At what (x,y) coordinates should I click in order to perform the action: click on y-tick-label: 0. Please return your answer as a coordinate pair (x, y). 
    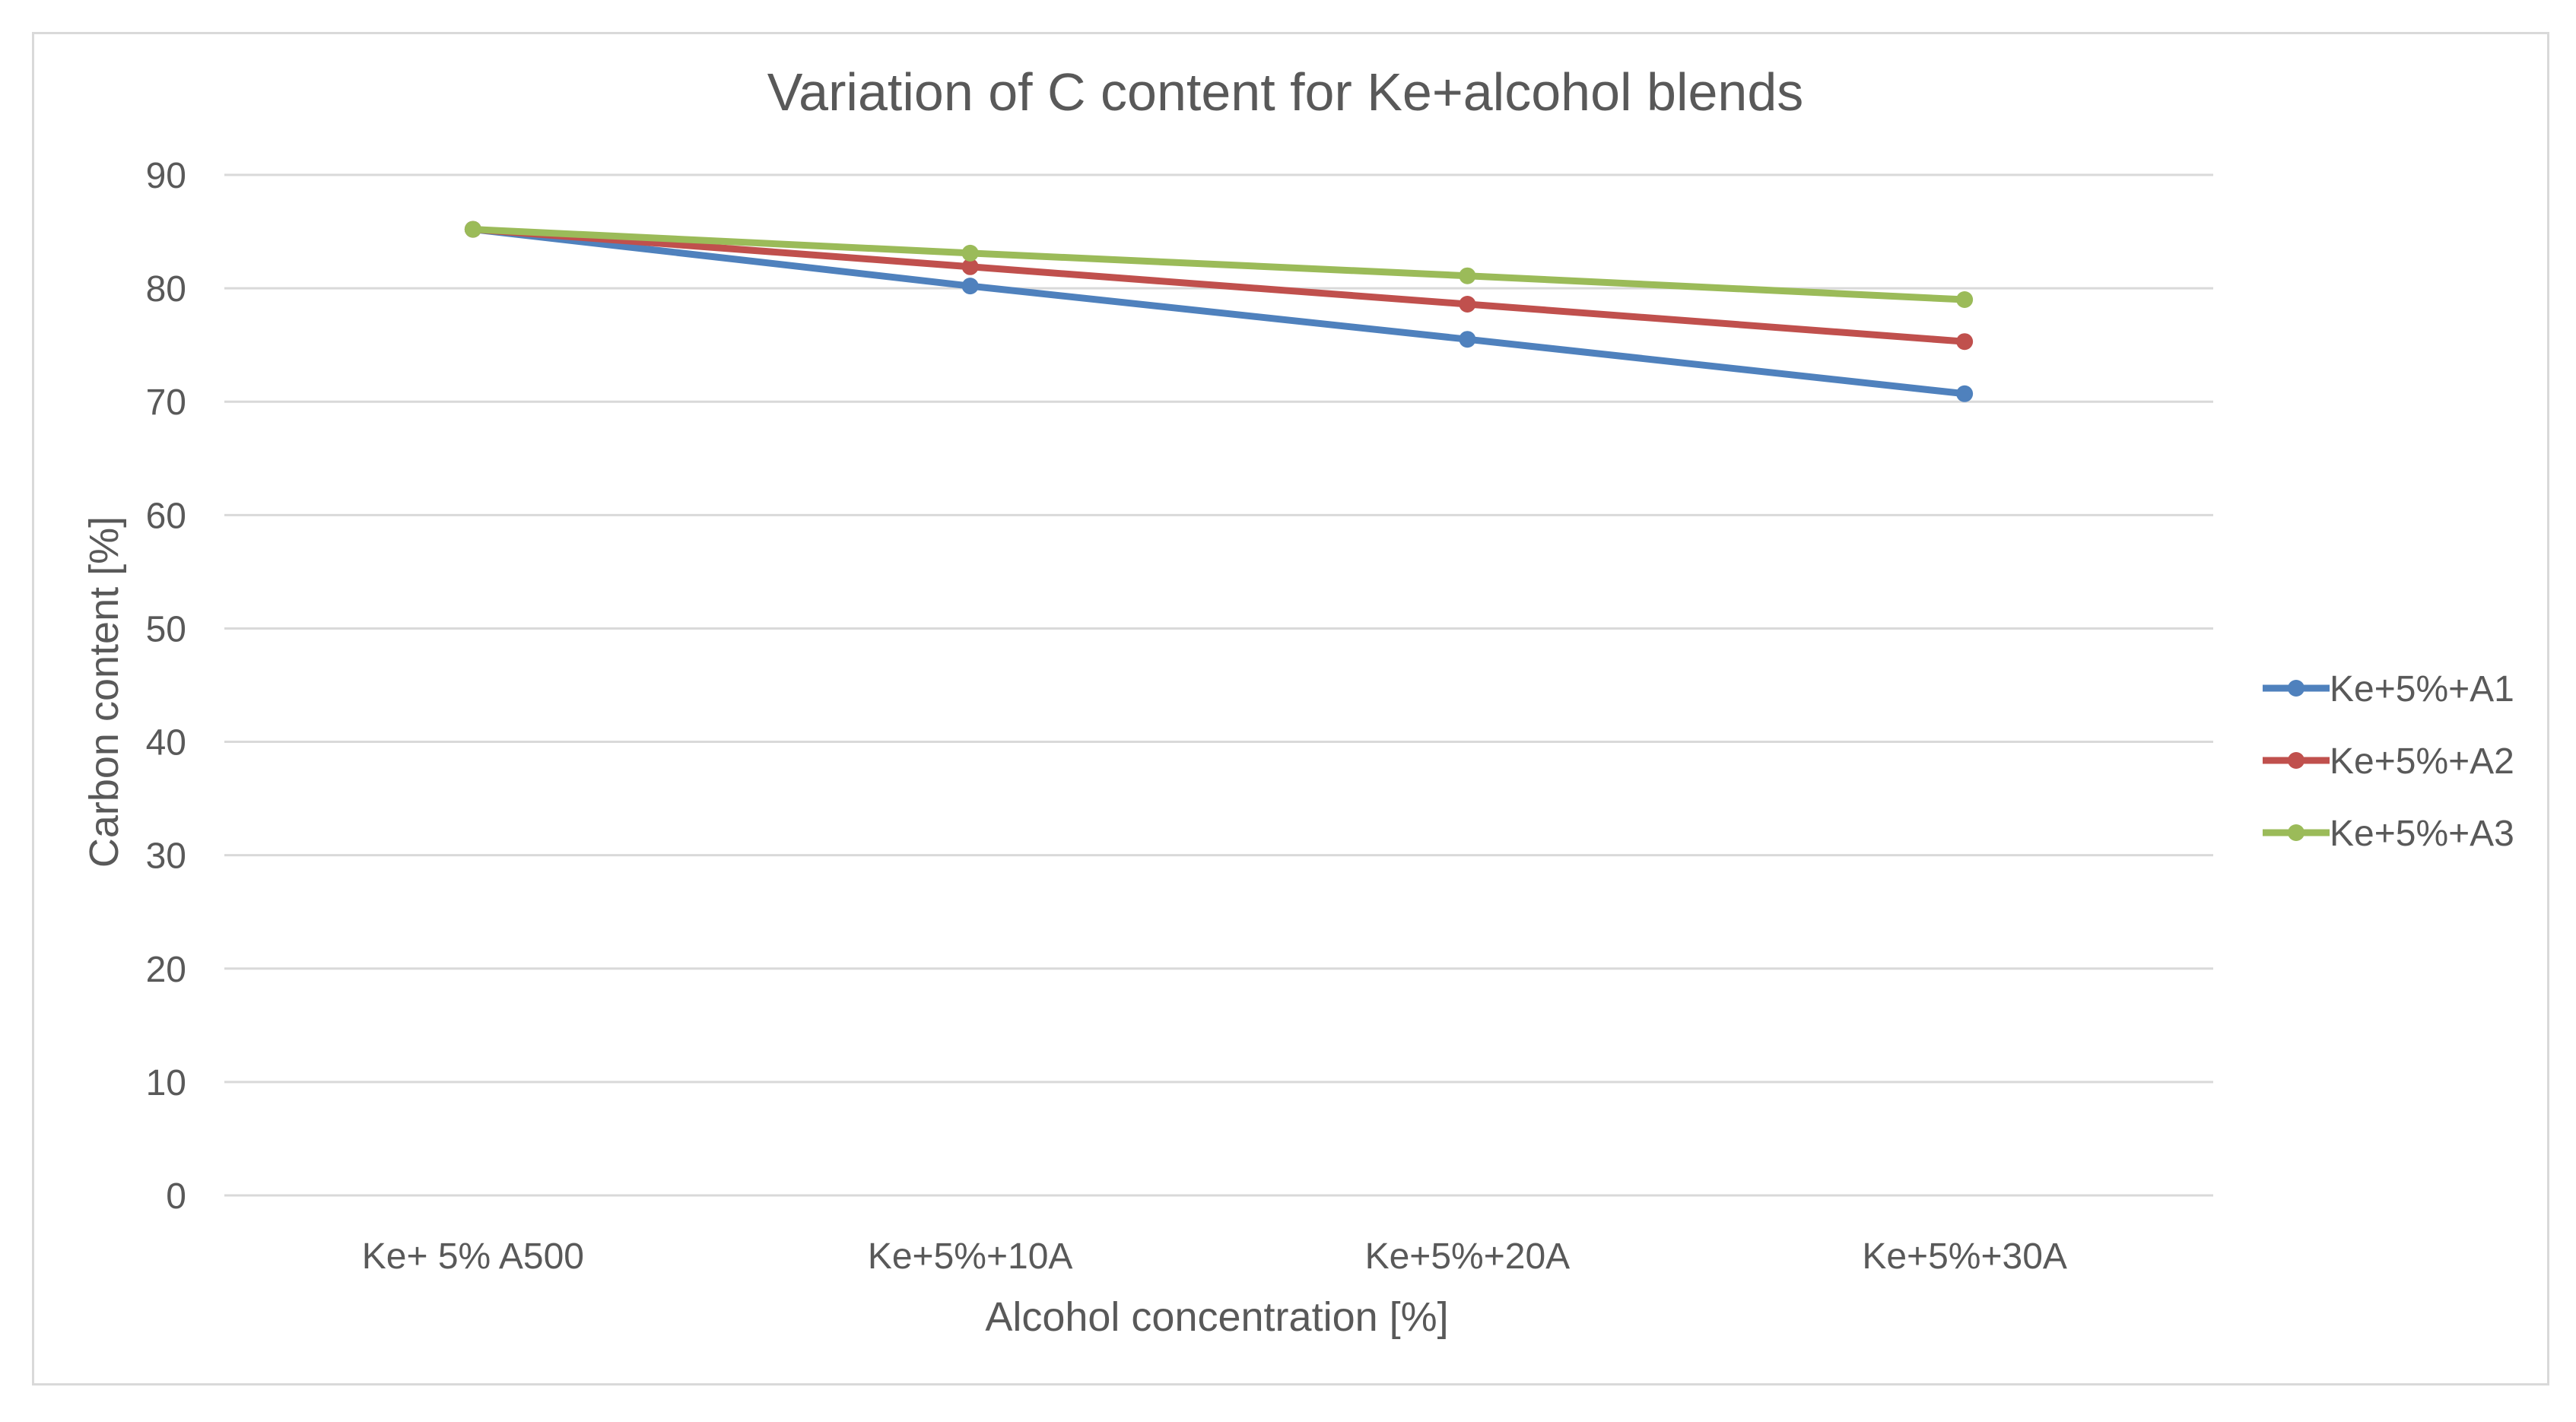
    Looking at the image, I should click on (176, 1196).